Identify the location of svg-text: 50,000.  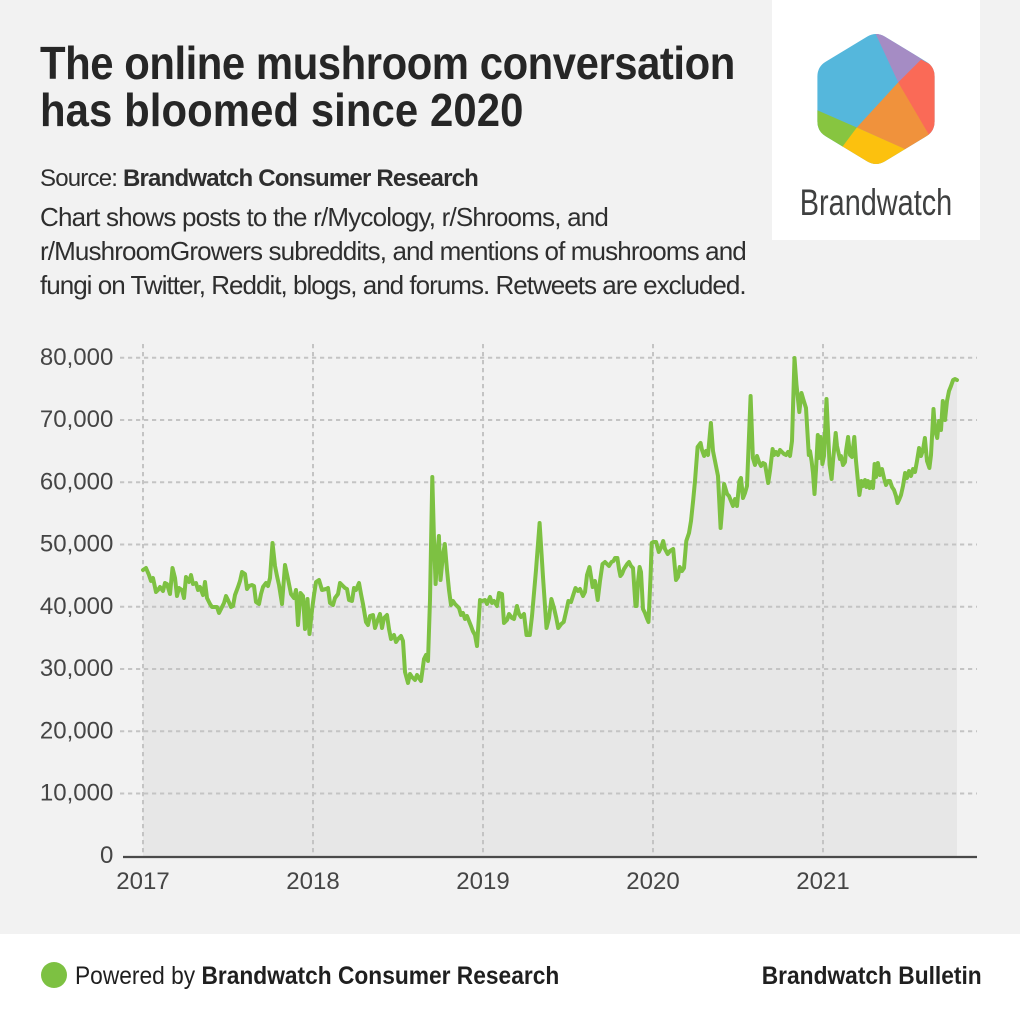
(76, 544).